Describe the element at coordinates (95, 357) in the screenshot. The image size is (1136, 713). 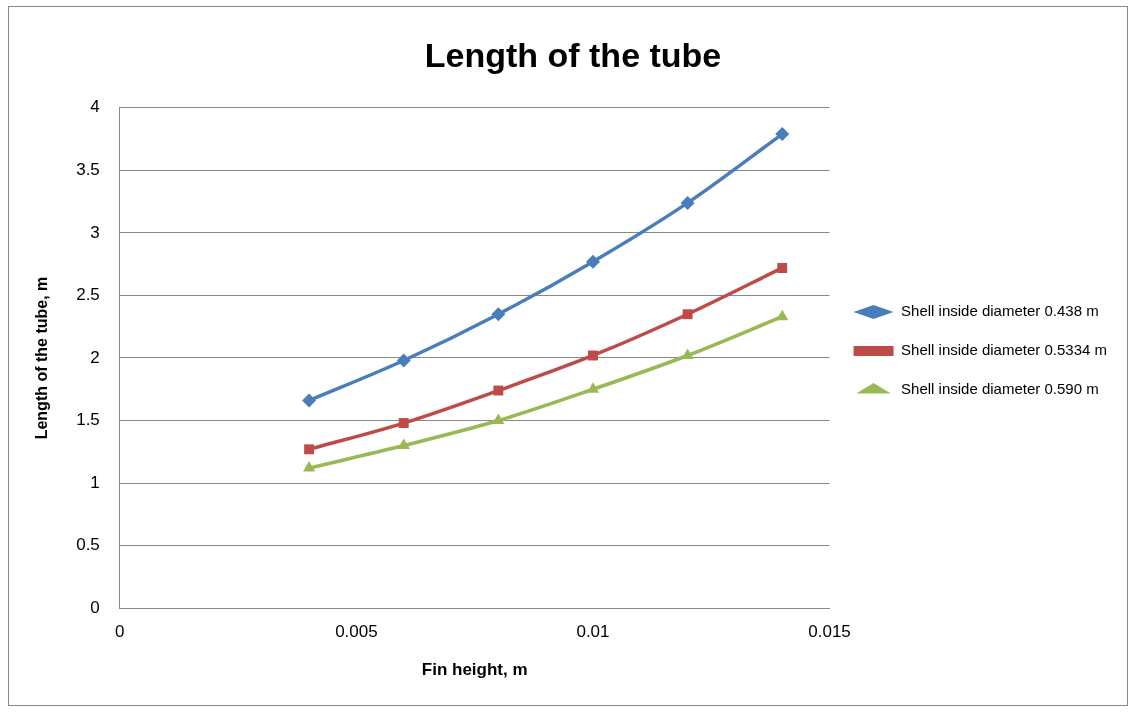
I see `y-tick-label: 2` at that location.